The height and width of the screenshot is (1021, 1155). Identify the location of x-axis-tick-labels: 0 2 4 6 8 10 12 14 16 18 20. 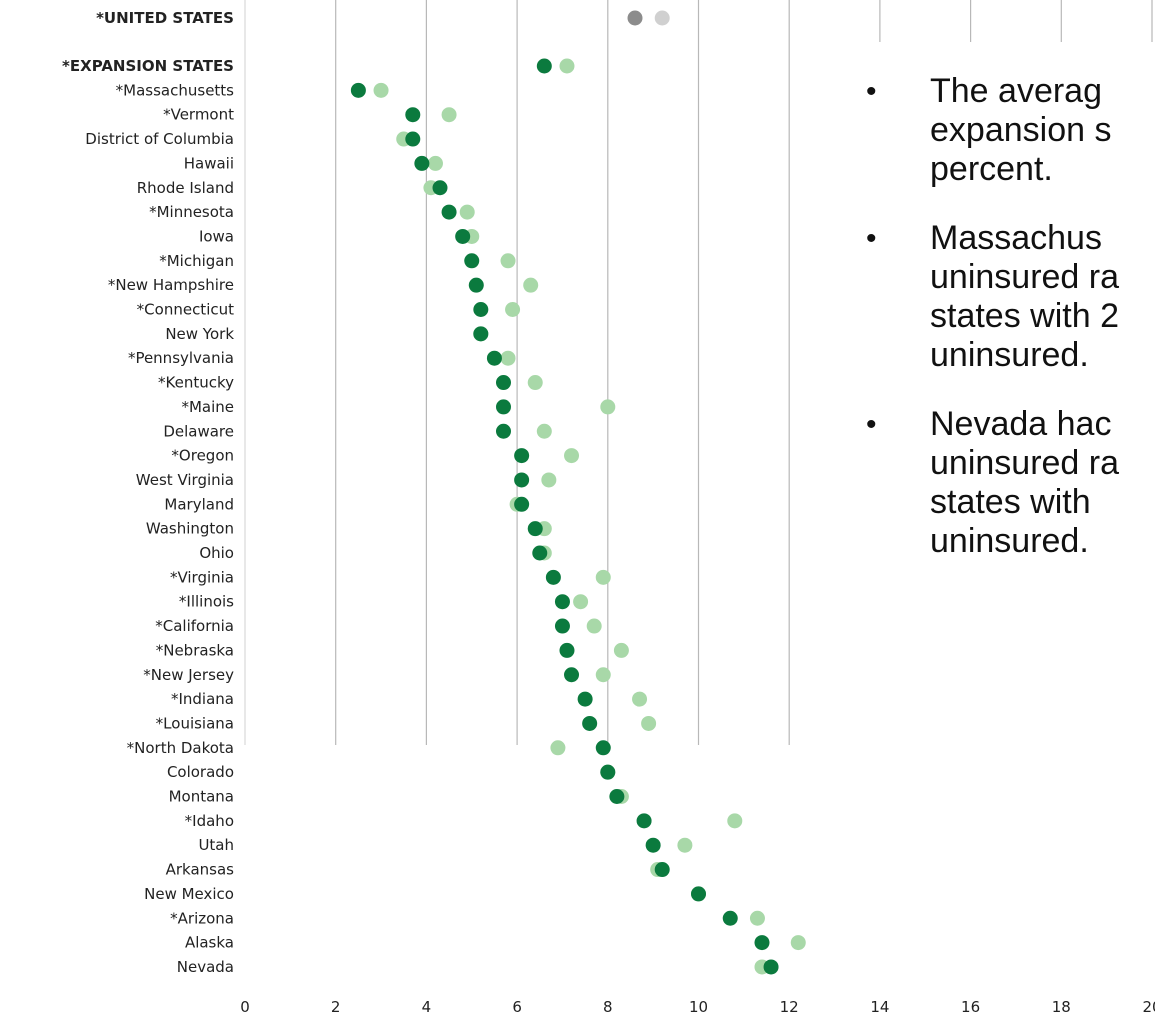
(697, 1007).